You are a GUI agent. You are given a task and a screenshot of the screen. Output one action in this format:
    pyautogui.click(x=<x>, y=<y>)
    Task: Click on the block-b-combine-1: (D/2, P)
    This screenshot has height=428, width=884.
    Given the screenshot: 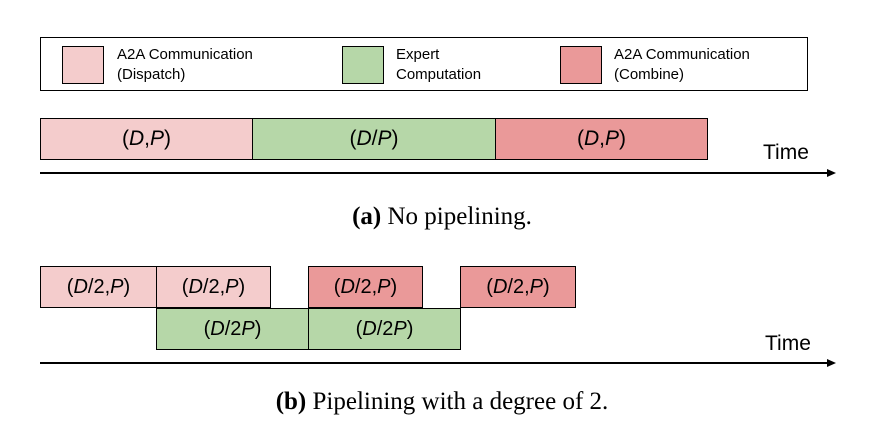 What is the action you would take?
    pyautogui.click(x=365, y=287)
    